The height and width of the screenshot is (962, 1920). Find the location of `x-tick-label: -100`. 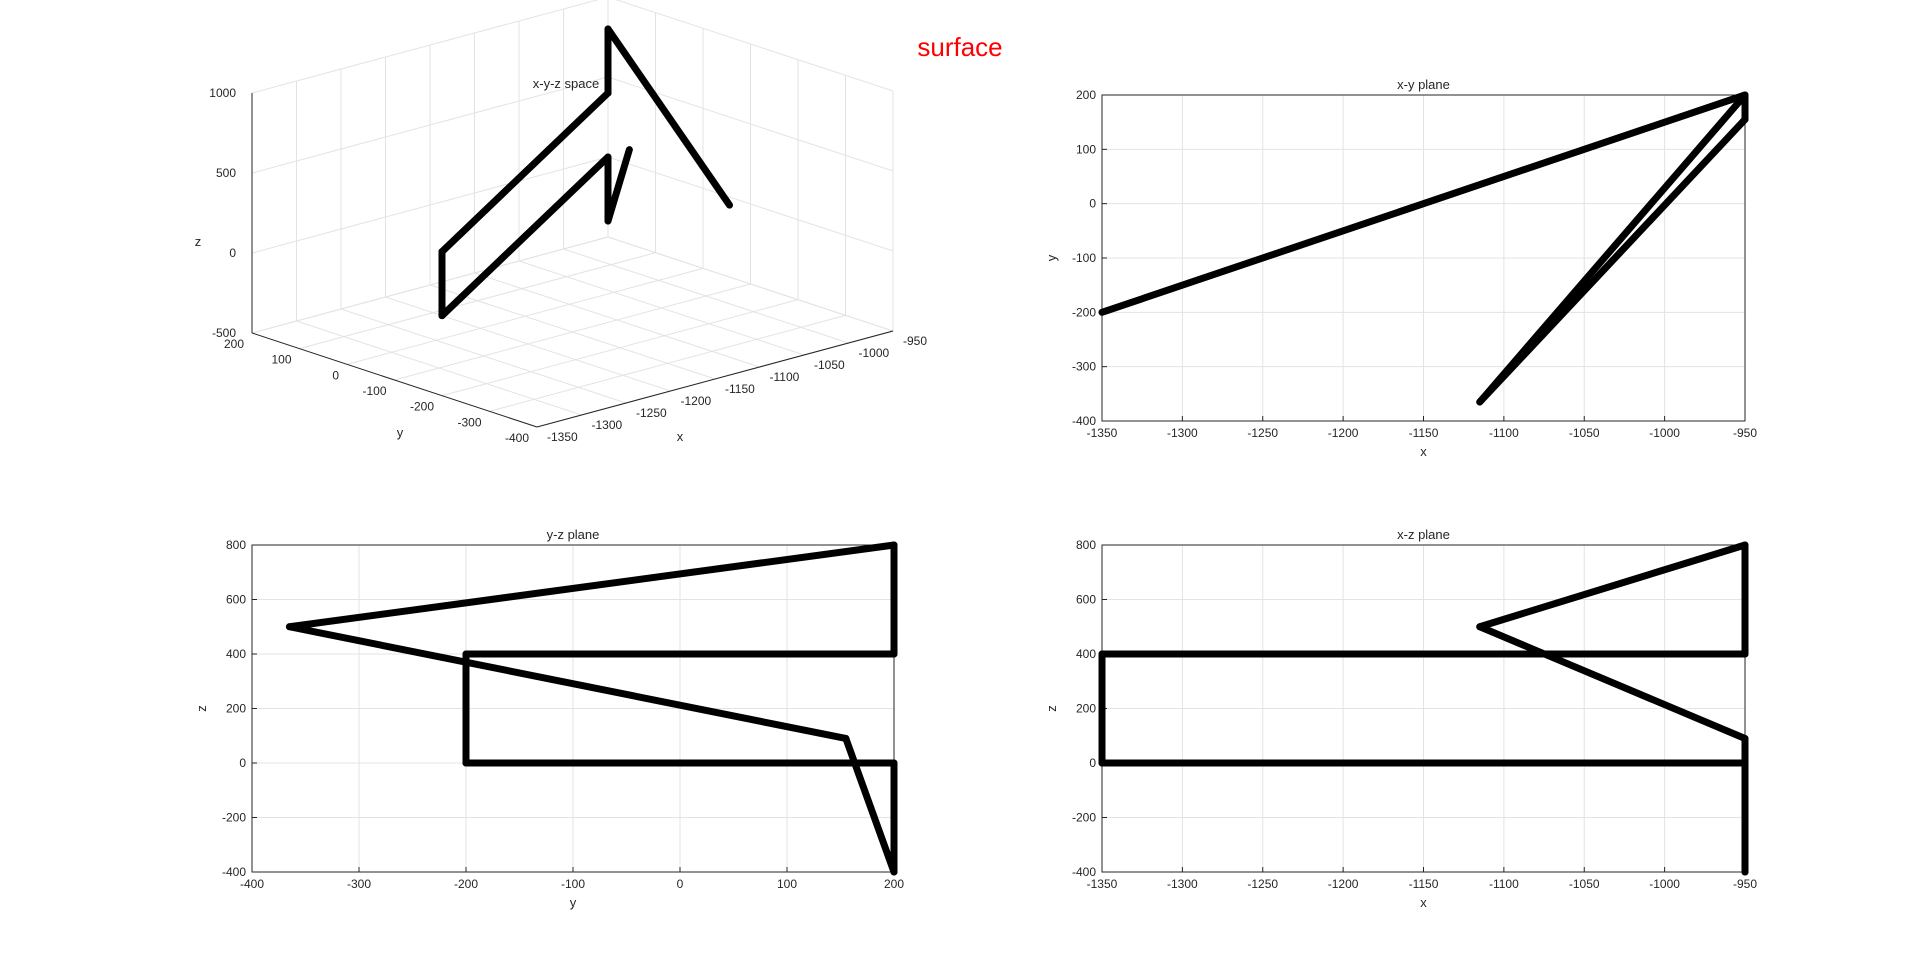

x-tick-label: -100 is located at coordinates (573, 884).